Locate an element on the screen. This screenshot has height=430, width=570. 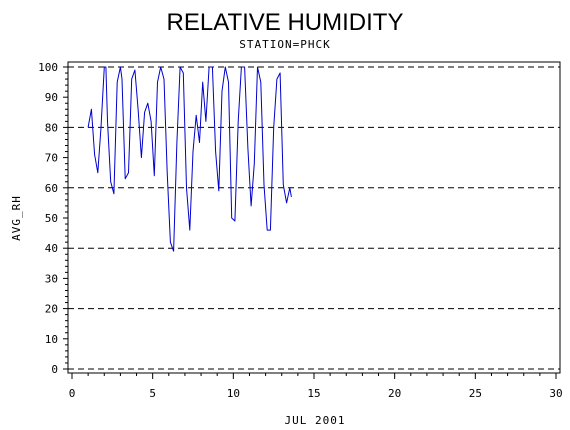
y-tick-label: 60 is located at coordinates (51, 188).